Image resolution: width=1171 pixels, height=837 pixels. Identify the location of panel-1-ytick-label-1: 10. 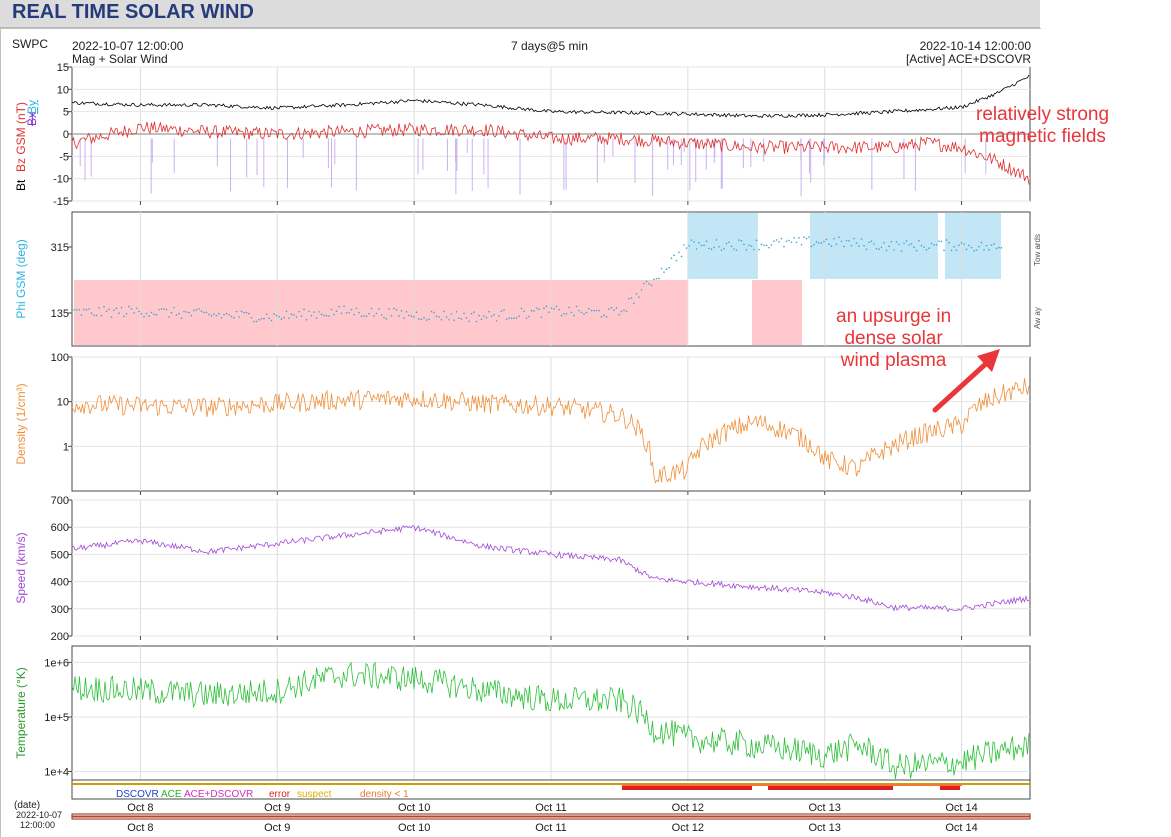
(63, 90).